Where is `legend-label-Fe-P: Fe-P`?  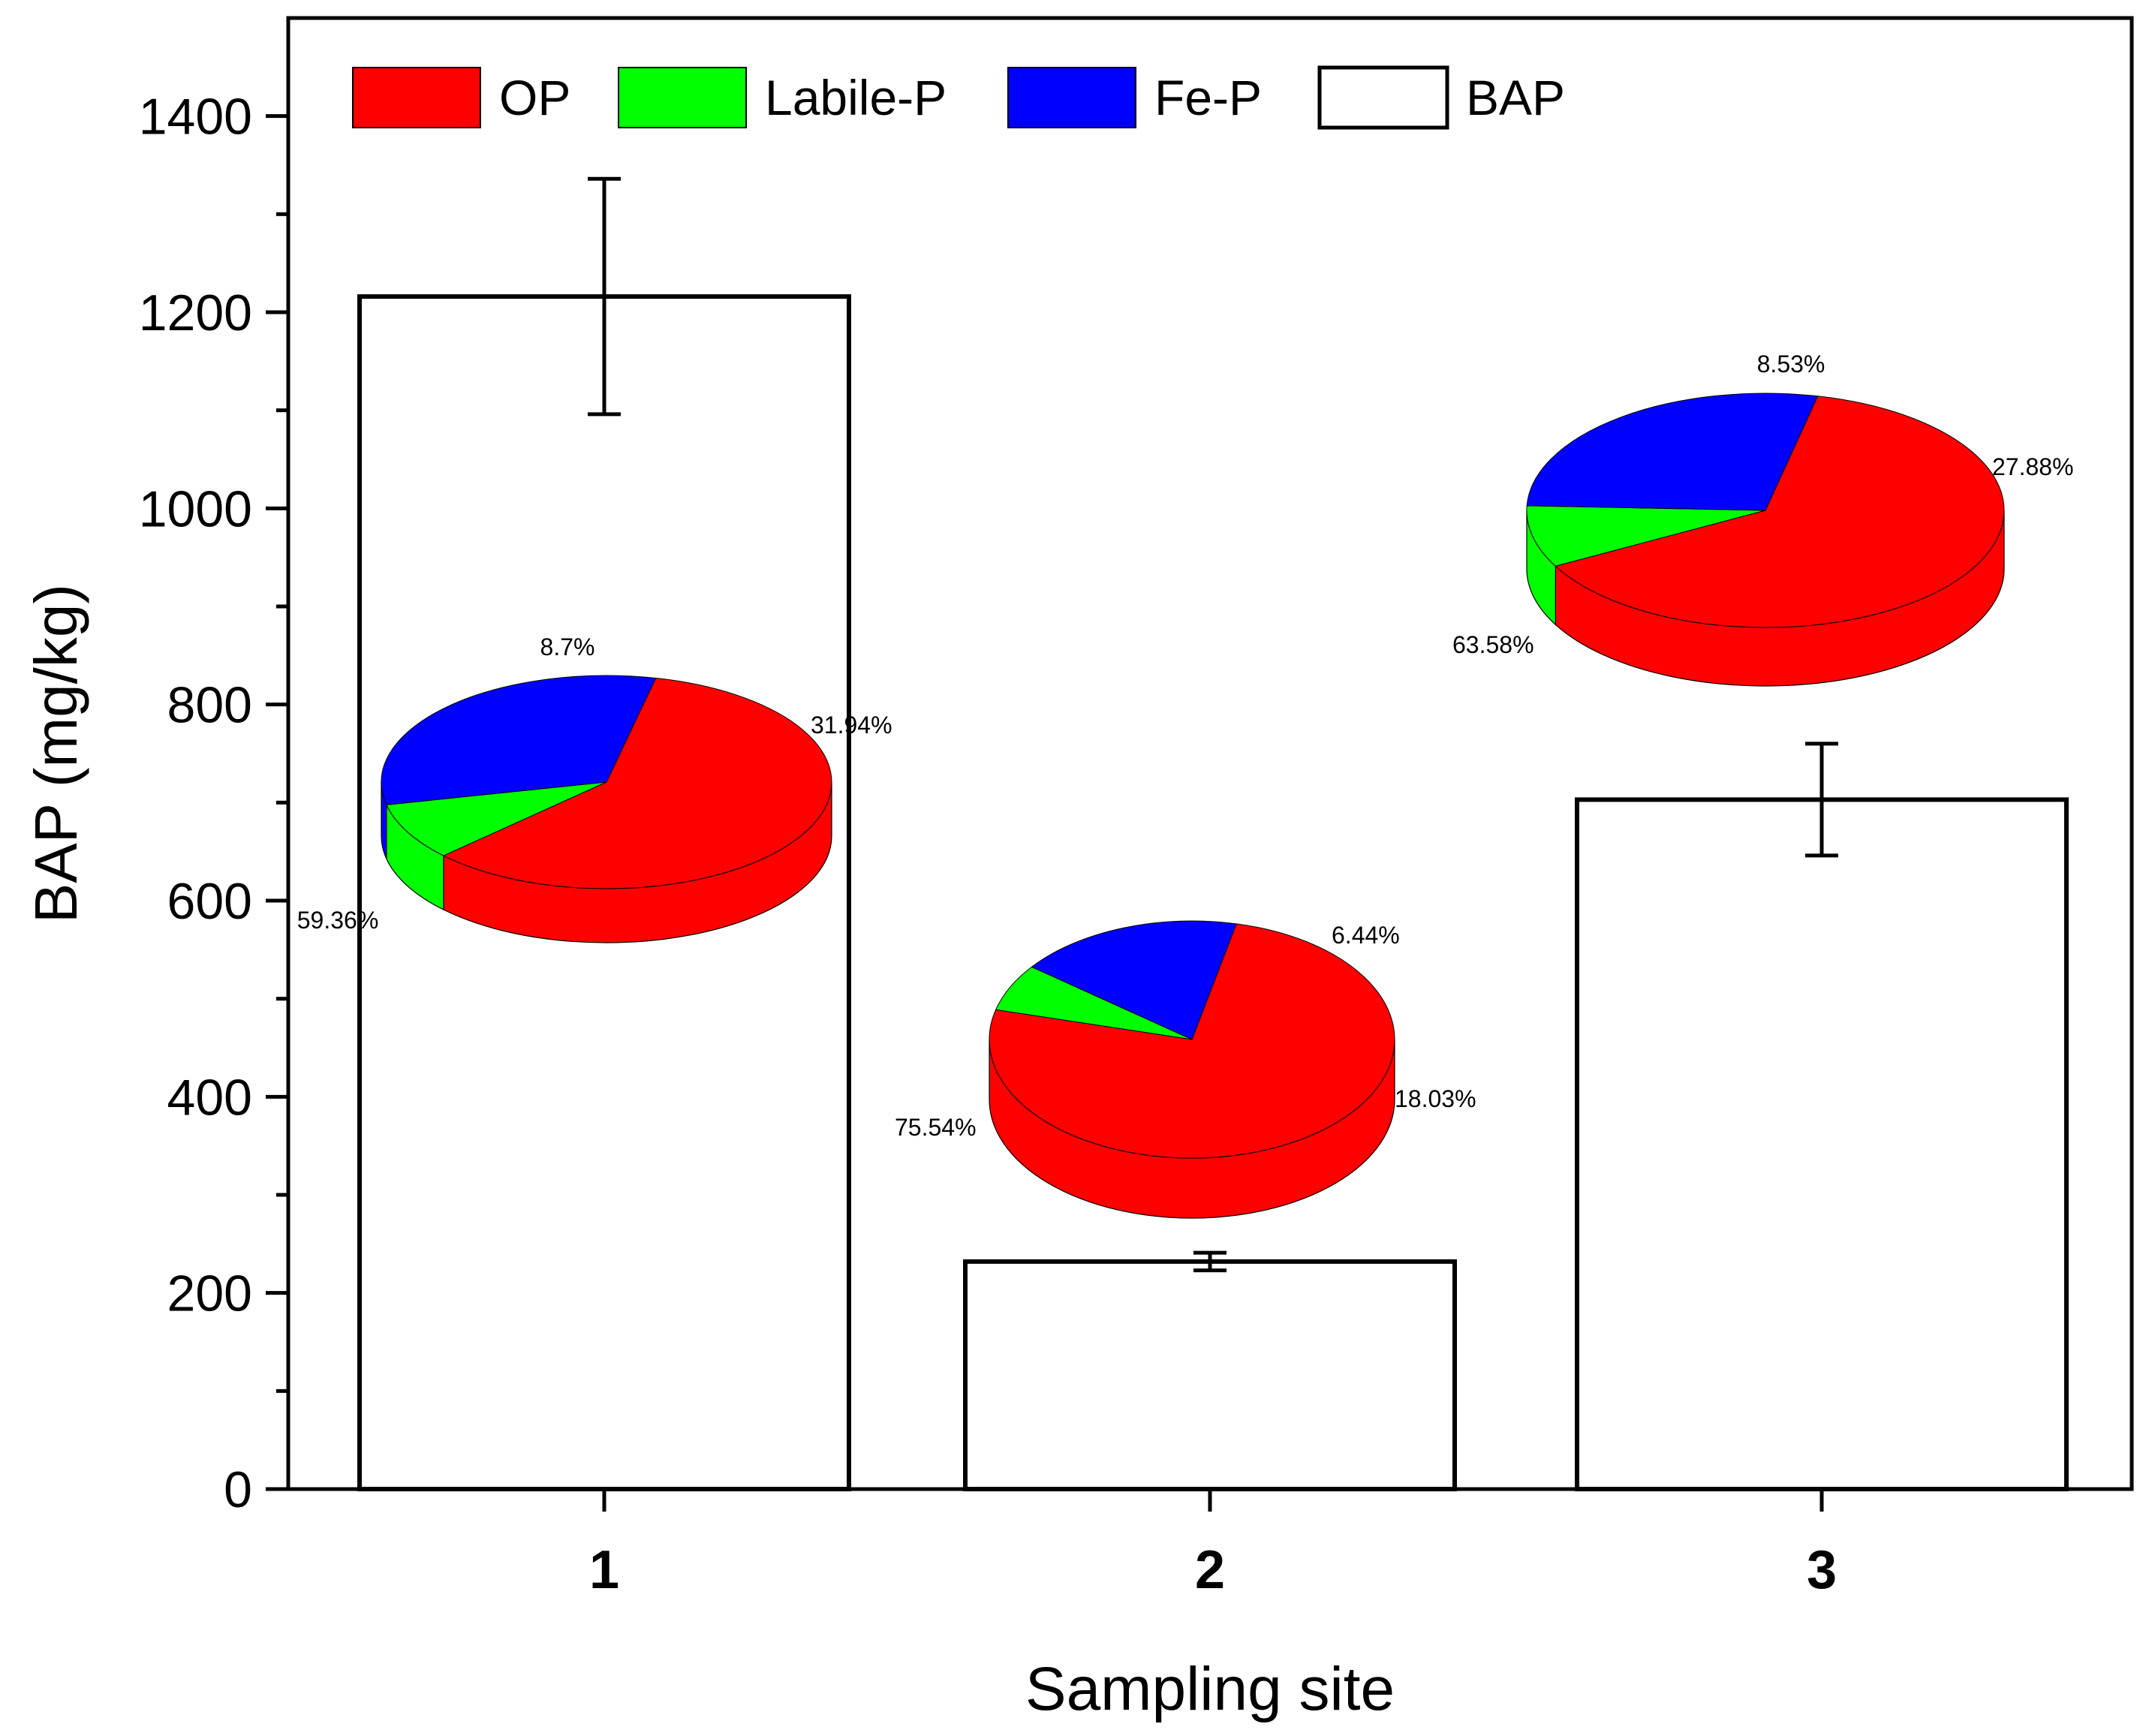 legend-label-Fe-P: Fe-P is located at coordinates (1208, 97).